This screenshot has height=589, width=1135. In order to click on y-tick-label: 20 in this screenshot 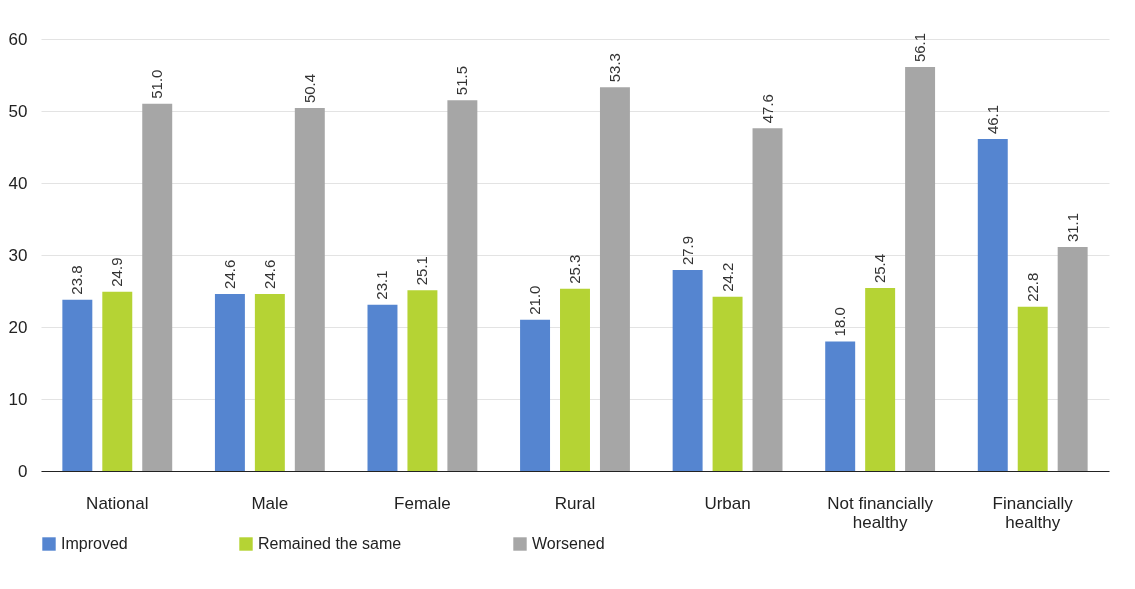, I will do `click(18, 327)`.